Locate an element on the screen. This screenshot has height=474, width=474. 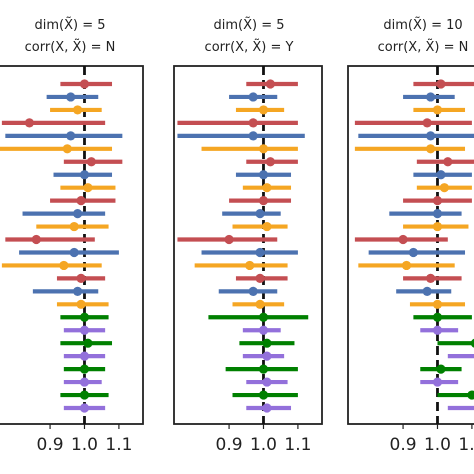
panel-title-line1: dim(X̃) = 10 is located at coordinates (422, 25).